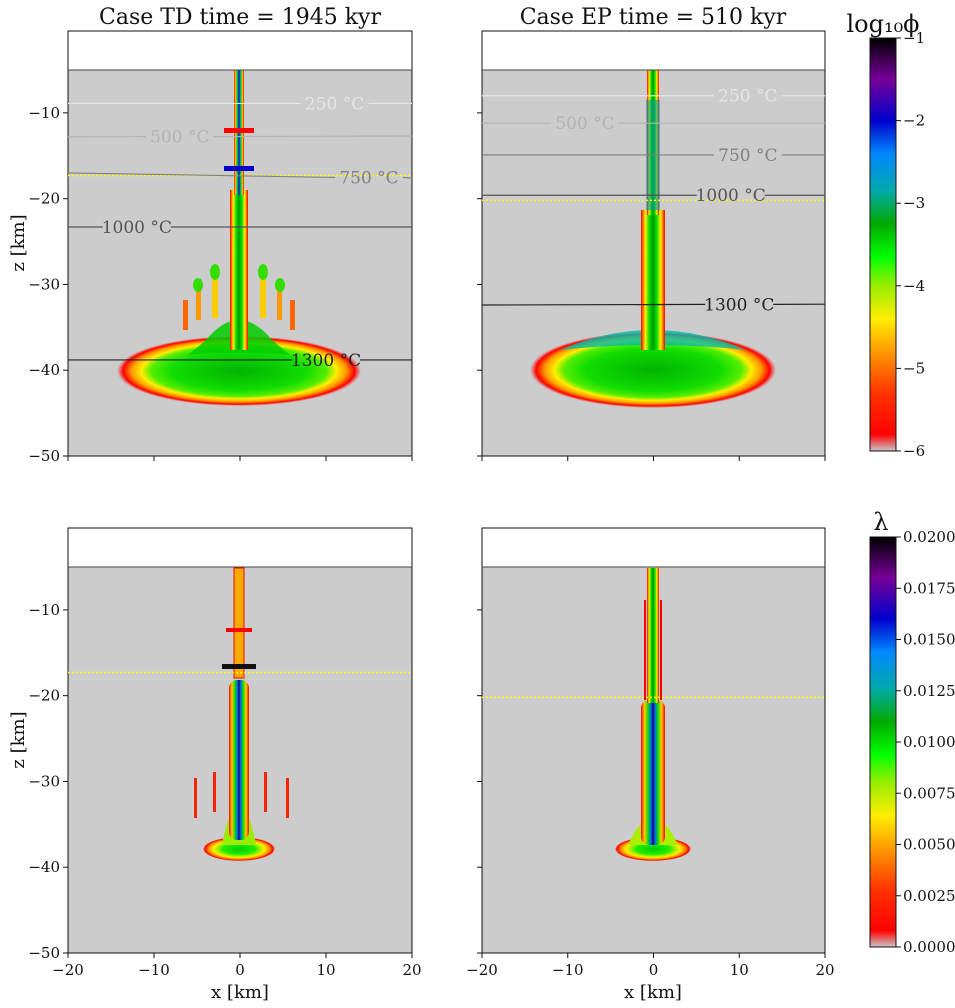 The height and width of the screenshot is (1008, 955). I want to click on y-axis-label-top: z [km], so click(18, 242).